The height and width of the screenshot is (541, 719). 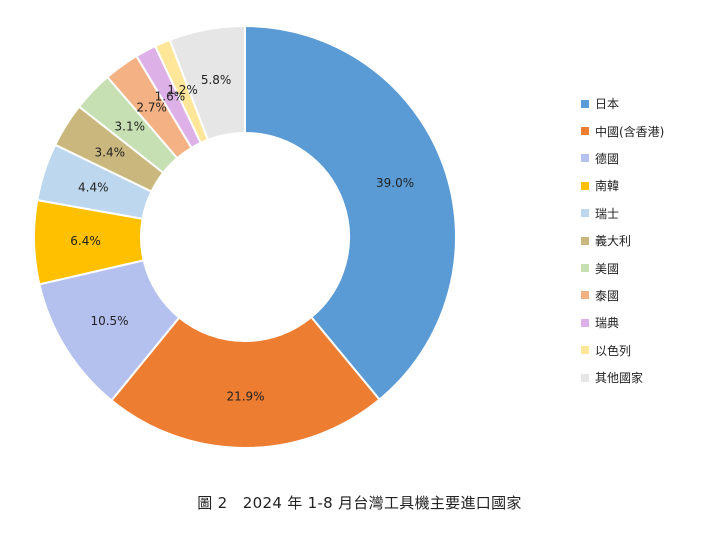 What do you see at coordinates (395, 183) in the screenshot?
I see `slice-label-0: 39.0%` at bounding box center [395, 183].